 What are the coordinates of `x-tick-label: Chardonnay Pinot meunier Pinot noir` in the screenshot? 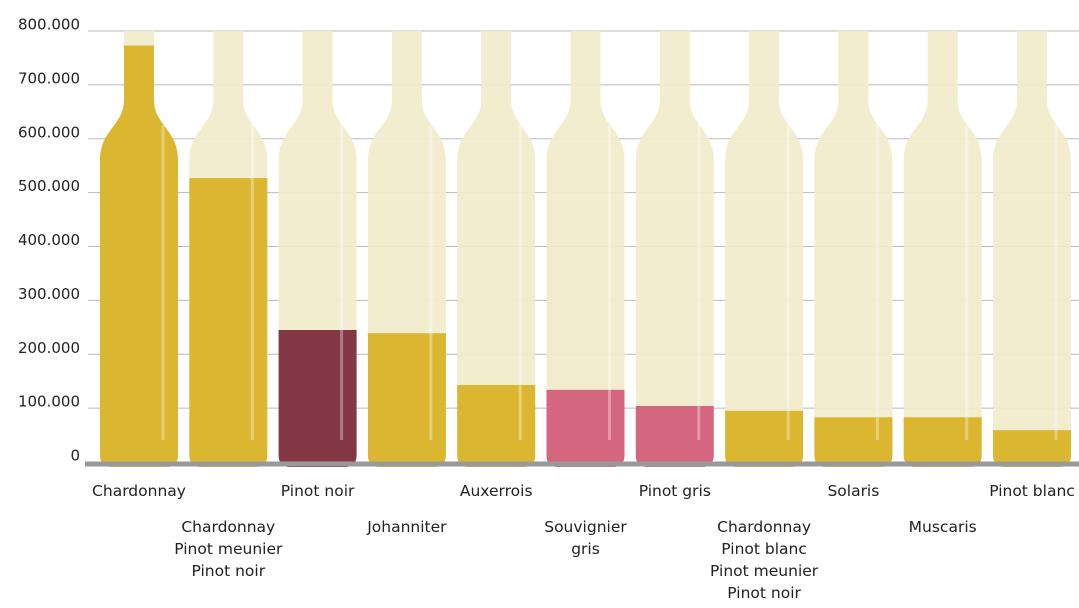 It's located at (228, 549).